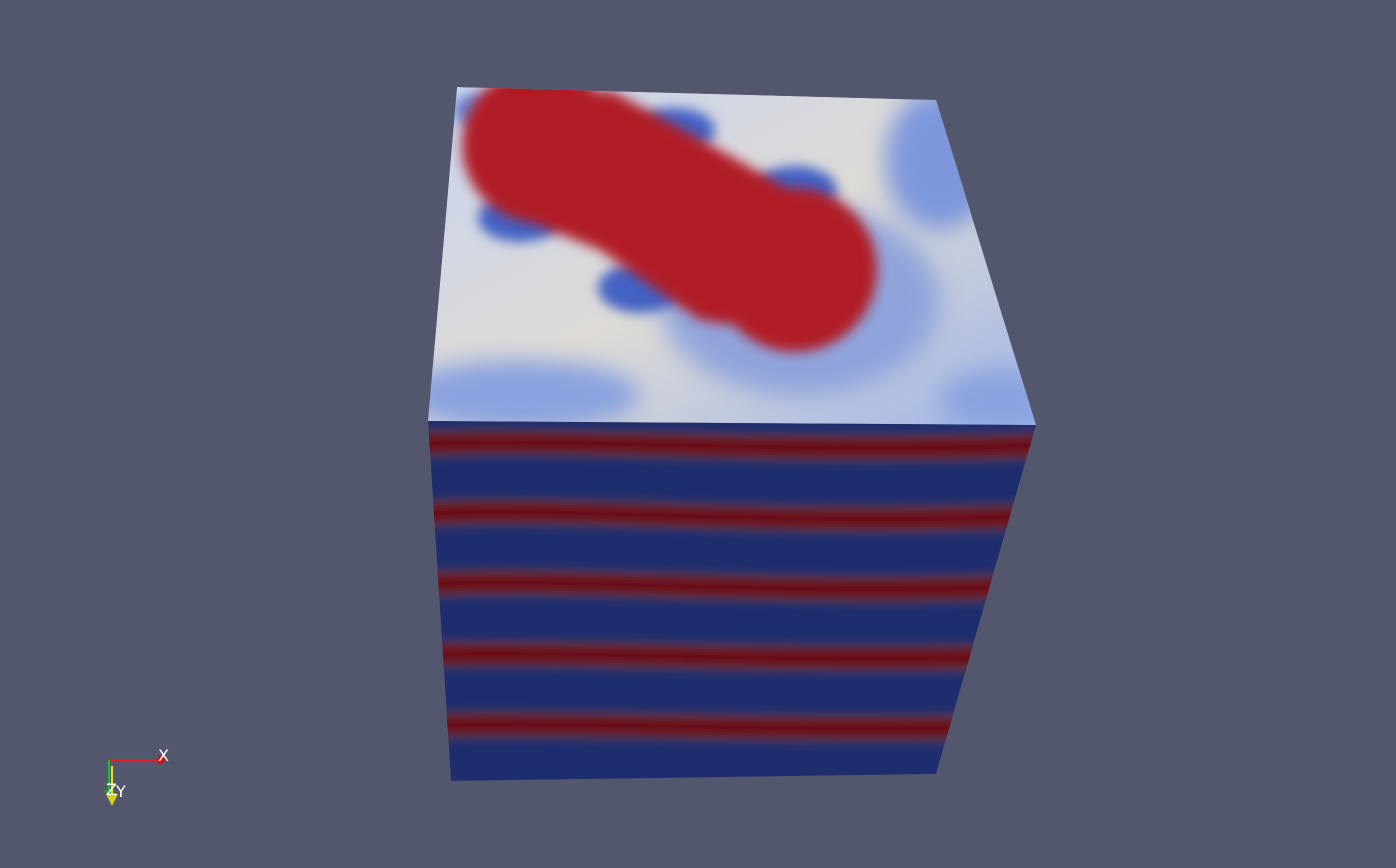 Image resolution: width=1396 pixels, height=868 pixels. I want to click on x-axis-arrow, so click(163, 760).